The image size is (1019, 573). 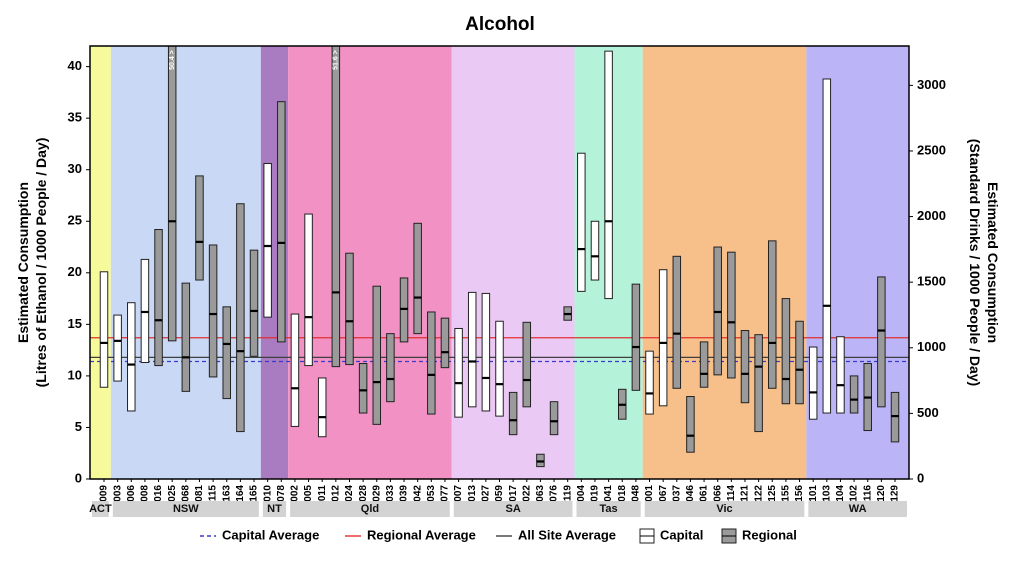 I want to click on site-label-121: 121, so click(x=745, y=493).